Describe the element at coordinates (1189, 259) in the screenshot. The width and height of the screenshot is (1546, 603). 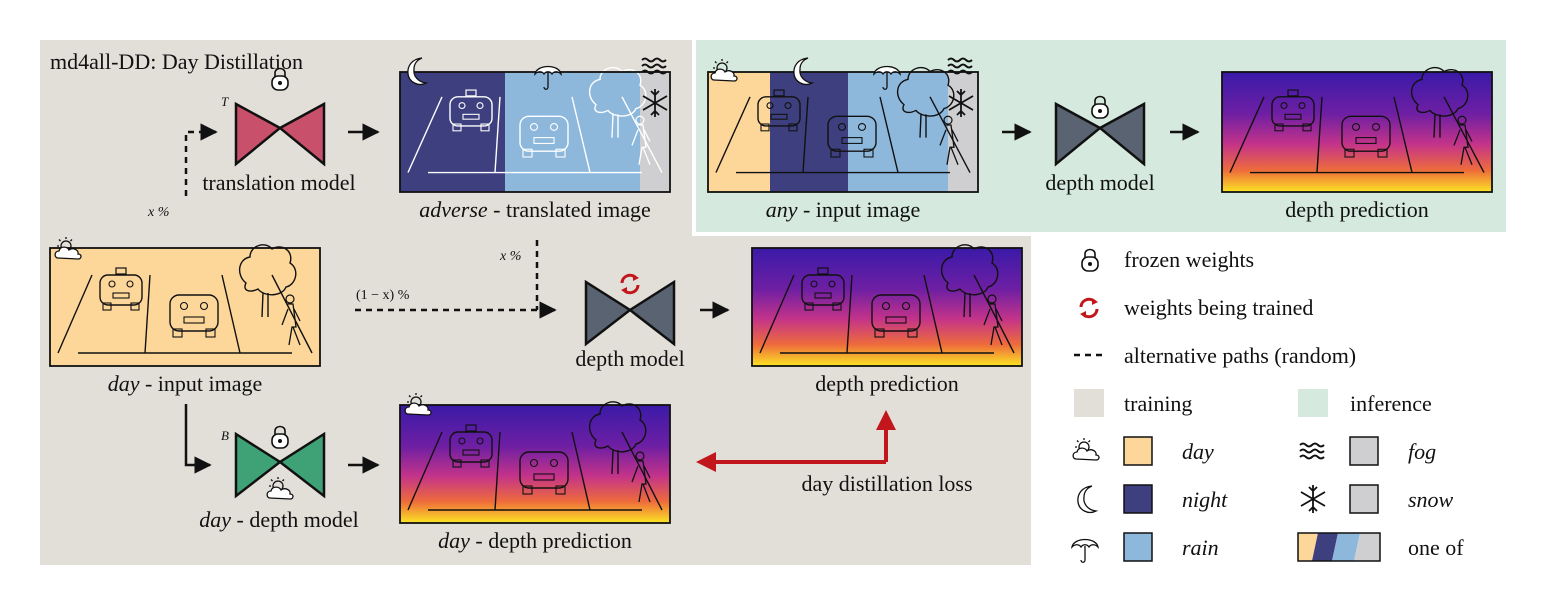
I see `legend-frozen: frozen weights` at that location.